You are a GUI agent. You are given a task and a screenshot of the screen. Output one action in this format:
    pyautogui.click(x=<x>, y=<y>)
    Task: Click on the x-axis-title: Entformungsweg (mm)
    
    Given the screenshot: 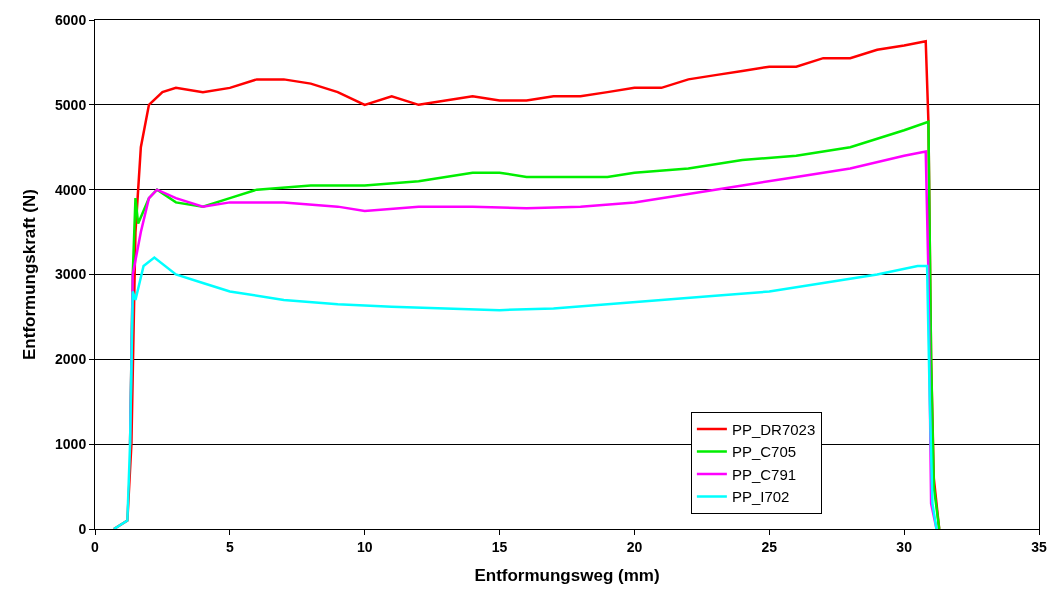 What is the action you would take?
    pyautogui.click(x=567, y=576)
    